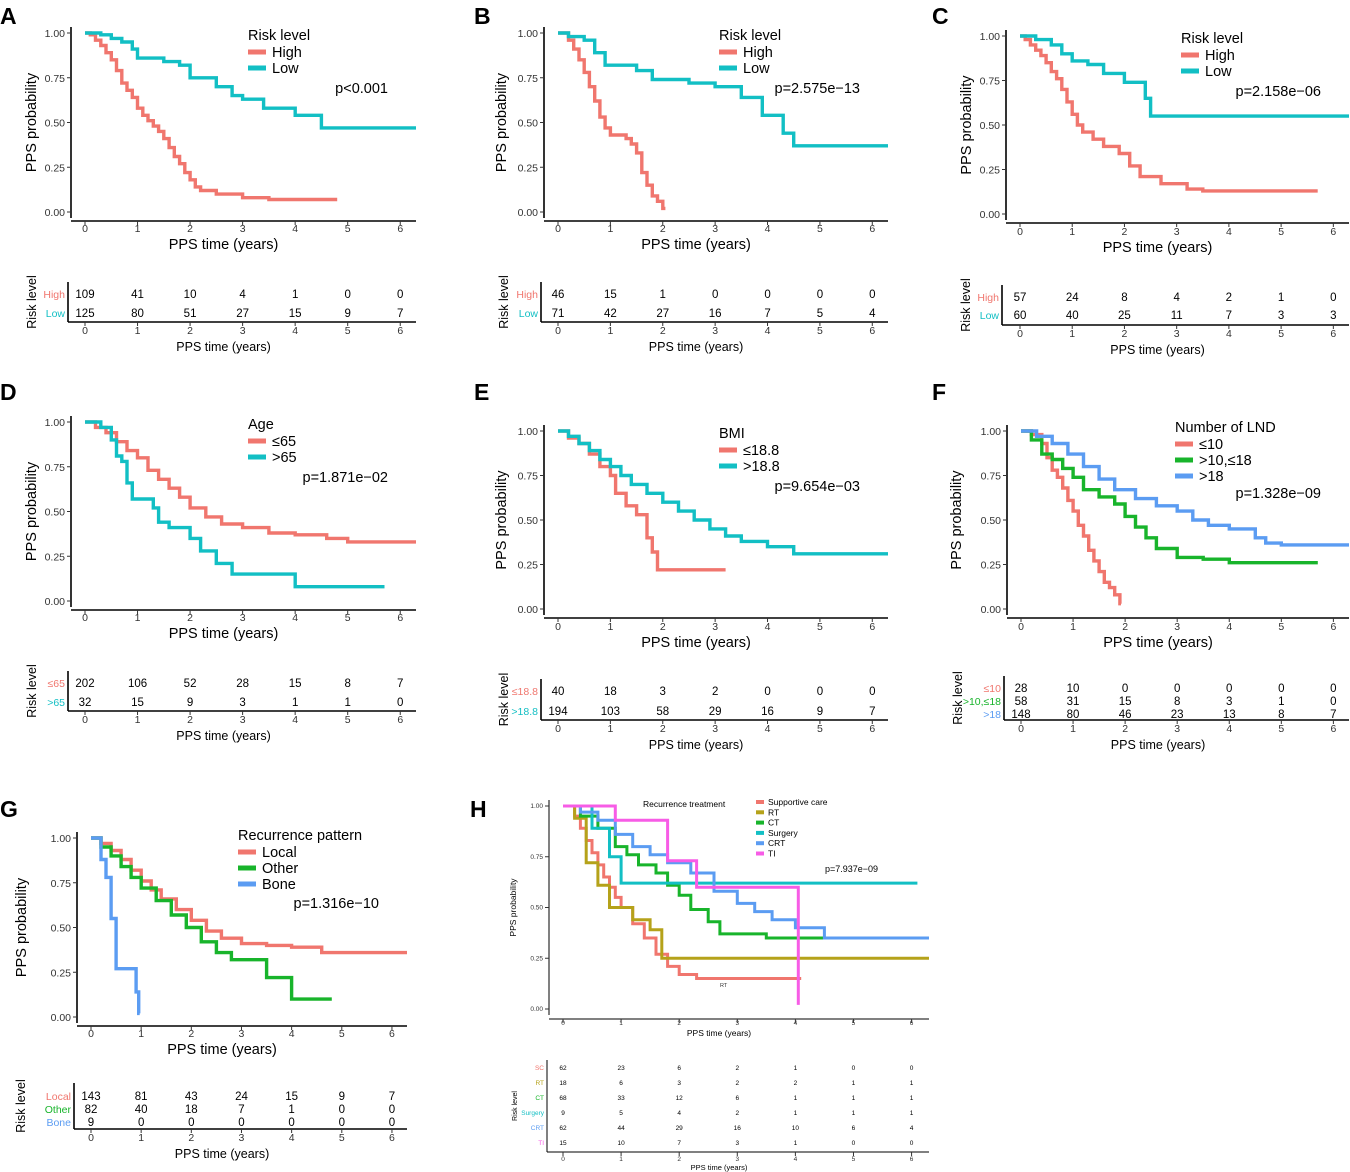  Describe the element at coordinates (798, 802) in the screenshot. I see `legend-label: Supportive care` at that location.